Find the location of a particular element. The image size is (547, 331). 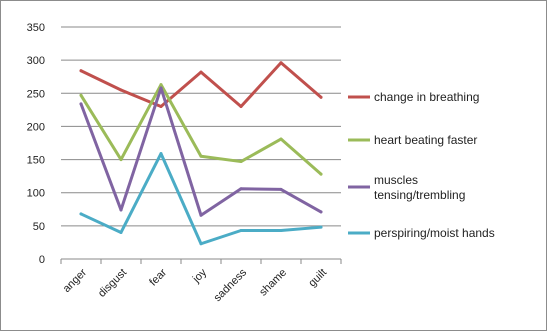

data-point-3-shame is located at coordinates (281, 230).